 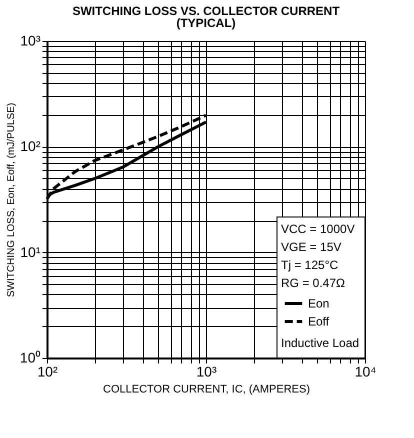 What do you see at coordinates (320, 343) in the screenshot?
I see `annotation: Inductive Load` at bounding box center [320, 343].